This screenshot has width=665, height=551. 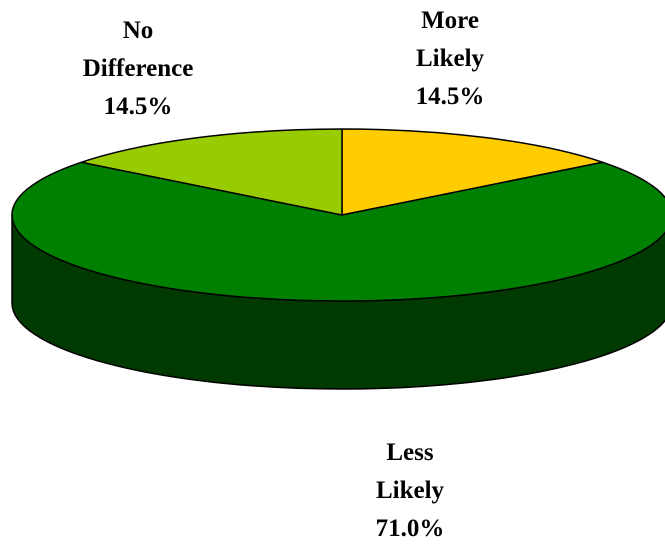 I want to click on slice-label-no-difference: No Difference 14.5%, so click(x=138, y=68).